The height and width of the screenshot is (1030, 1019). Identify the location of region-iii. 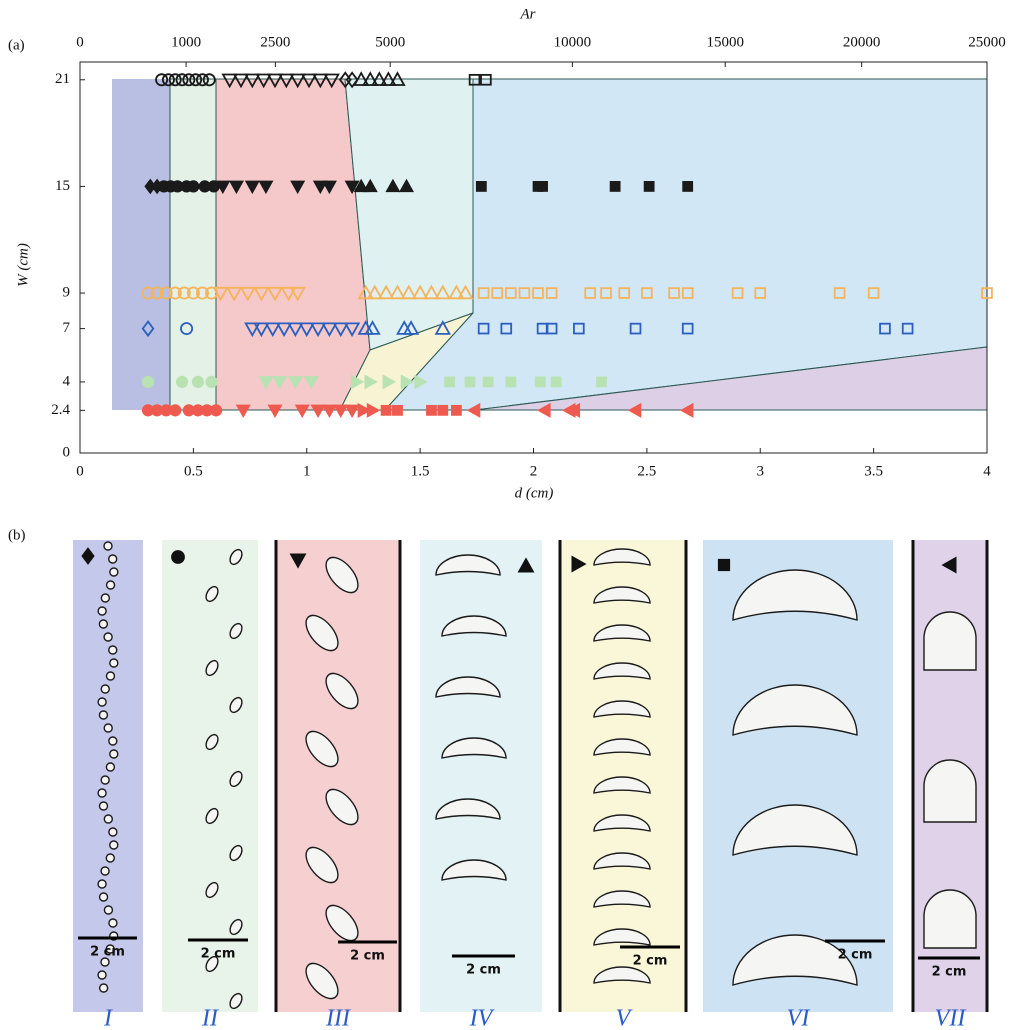
(293, 244).